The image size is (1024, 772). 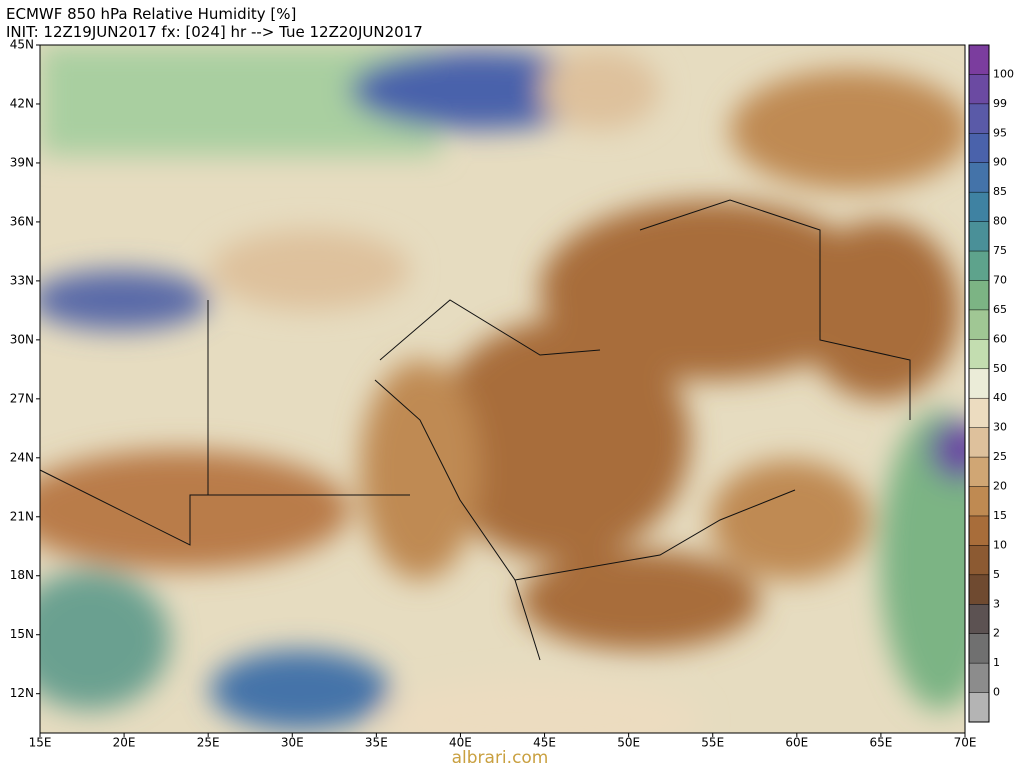 What do you see at coordinates (22, 45) in the screenshot?
I see `lat-label: 45N` at bounding box center [22, 45].